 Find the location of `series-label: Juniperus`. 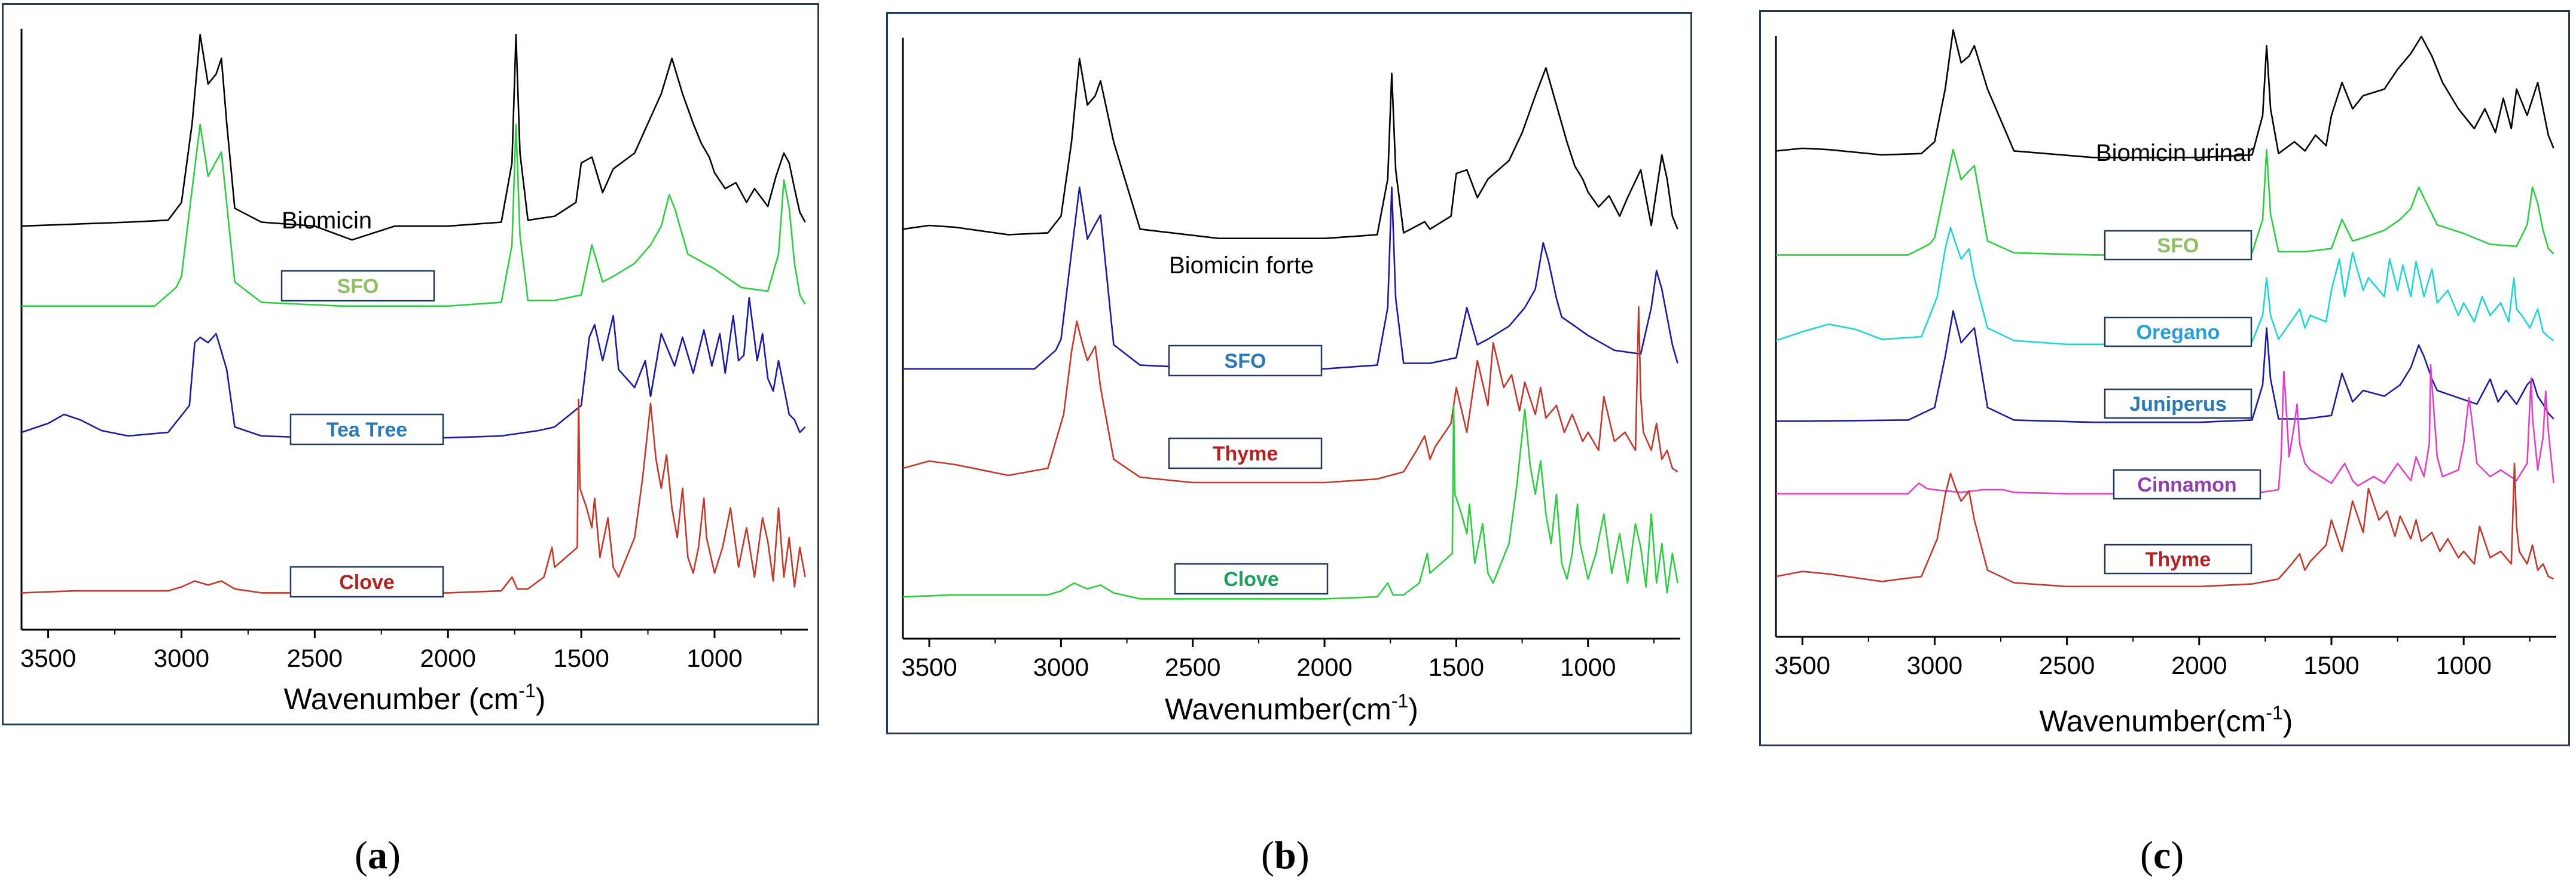

series-label: Juniperus is located at coordinates (2177, 404).